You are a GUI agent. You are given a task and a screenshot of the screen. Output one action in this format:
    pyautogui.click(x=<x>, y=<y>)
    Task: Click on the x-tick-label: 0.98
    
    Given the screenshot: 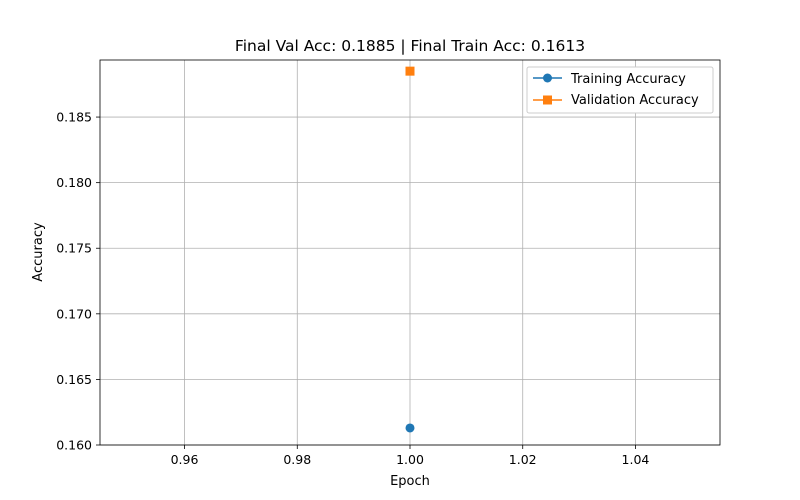 What is the action you would take?
    pyautogui.click(x=297, y=459)
    